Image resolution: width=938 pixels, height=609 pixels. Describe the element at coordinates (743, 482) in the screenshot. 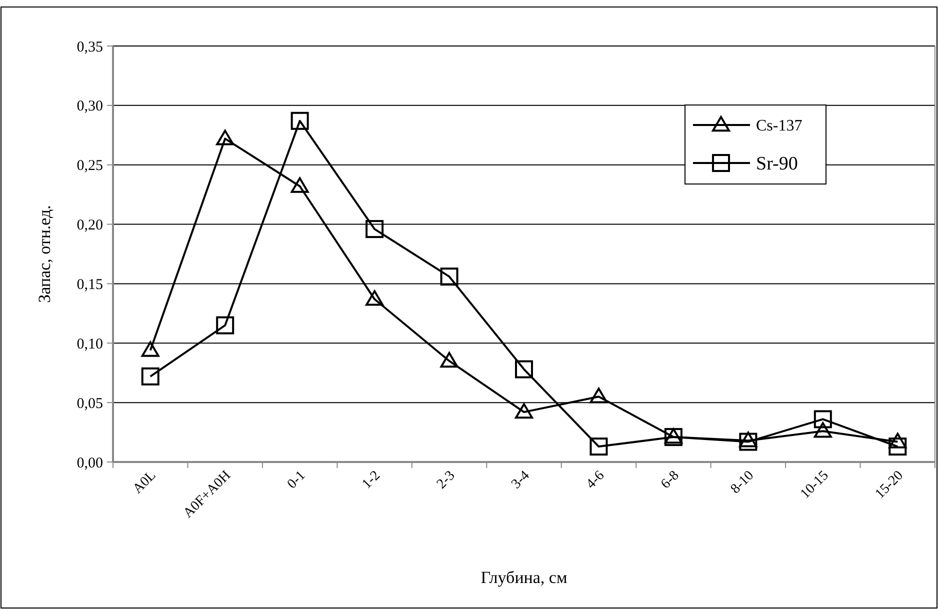

I see `x-tick-label: 8-10` at that location.